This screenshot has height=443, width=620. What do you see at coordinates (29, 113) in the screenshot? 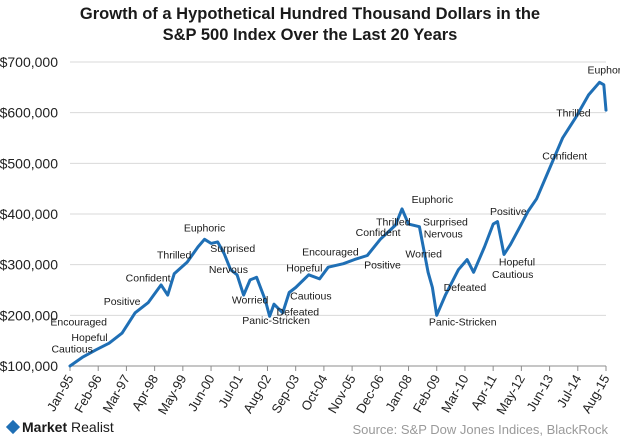
I see `y-tick-label: $600,000` at bounding box center [29, 113].